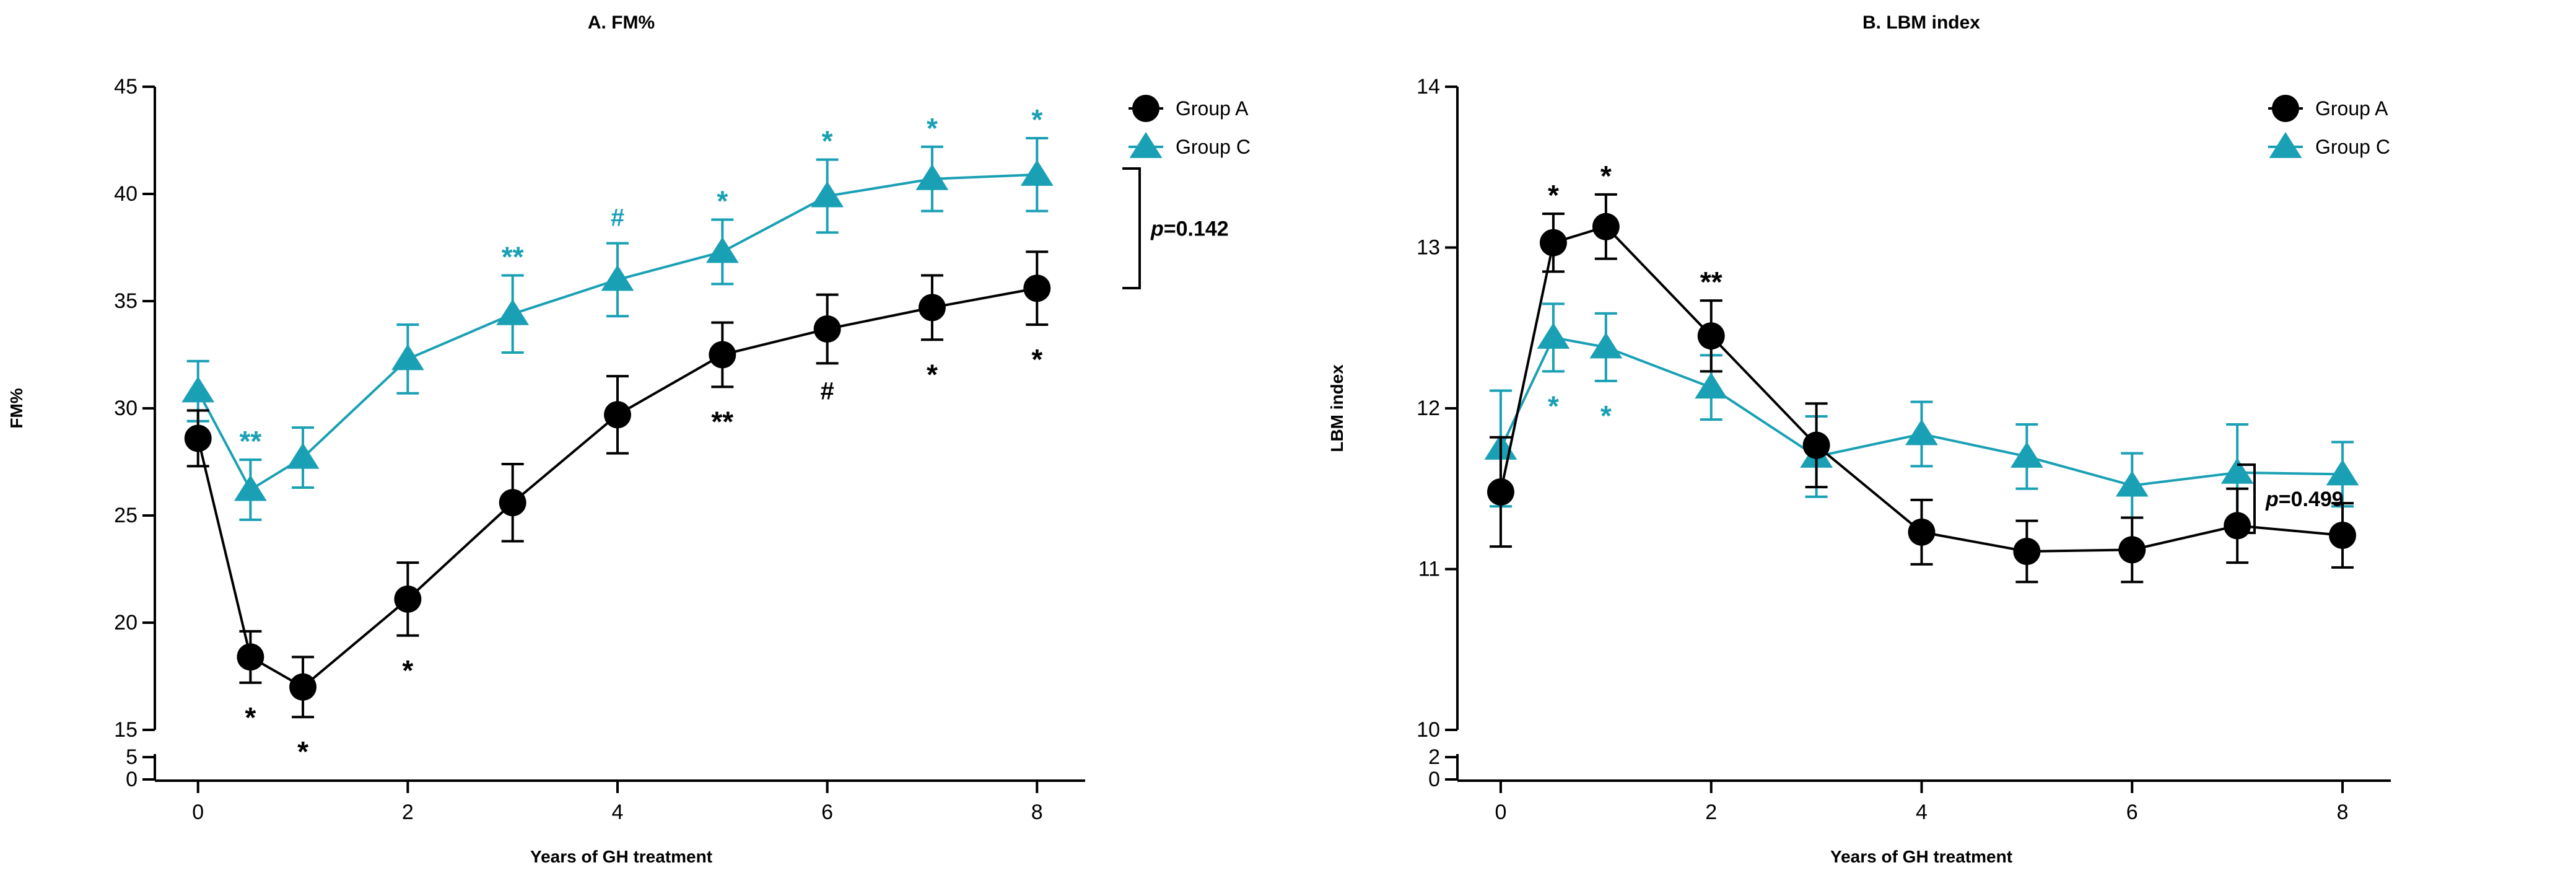  I want to click on y-tick-label: 15, so click(126, 730).